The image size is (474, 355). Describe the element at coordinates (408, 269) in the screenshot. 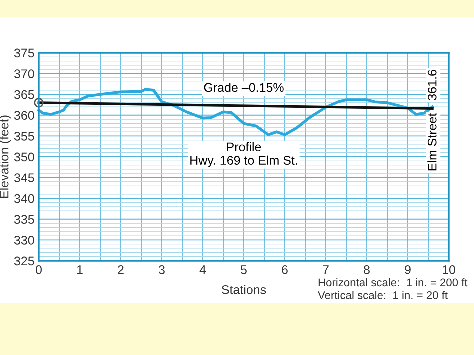

I see `x-tick-label: 9` at that location.